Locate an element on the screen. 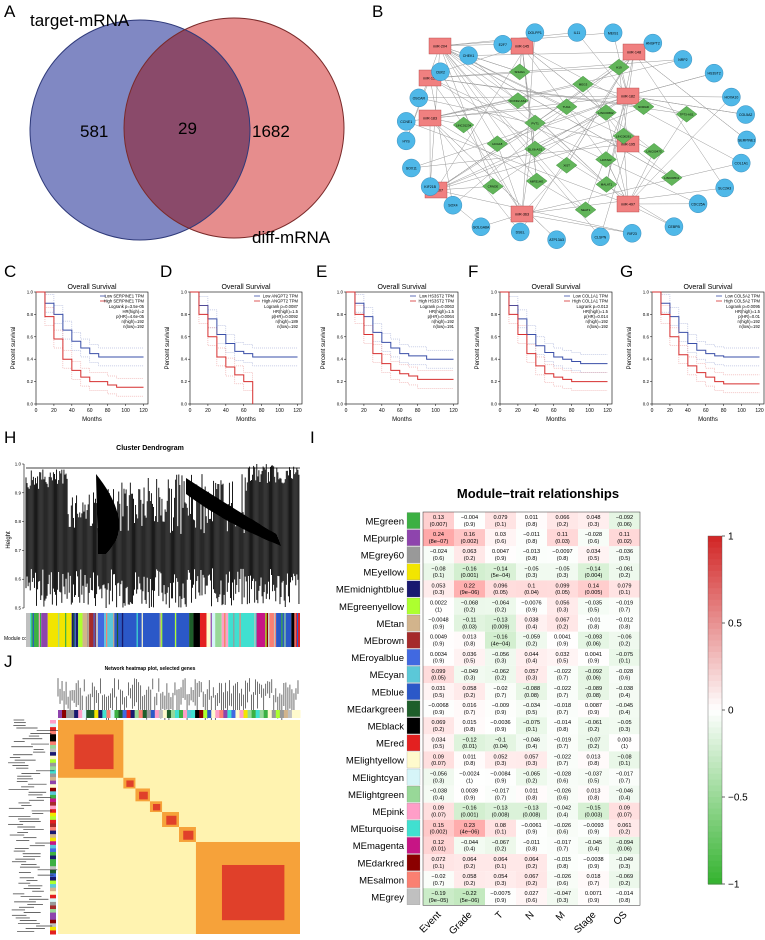 The height and width of the screenshot is (940, 765). km-ytick: 1.0 is located at coordinates (494, 292).